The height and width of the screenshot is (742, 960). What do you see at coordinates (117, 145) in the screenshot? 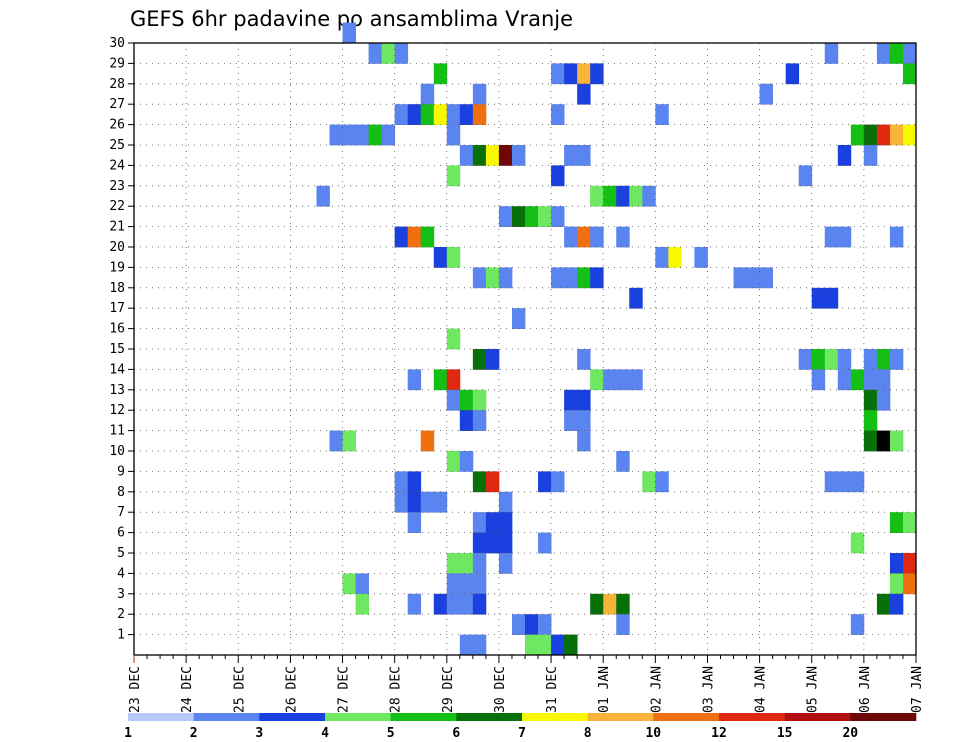
I see `y-tick-label: 25` at bounding box center [117, 145].